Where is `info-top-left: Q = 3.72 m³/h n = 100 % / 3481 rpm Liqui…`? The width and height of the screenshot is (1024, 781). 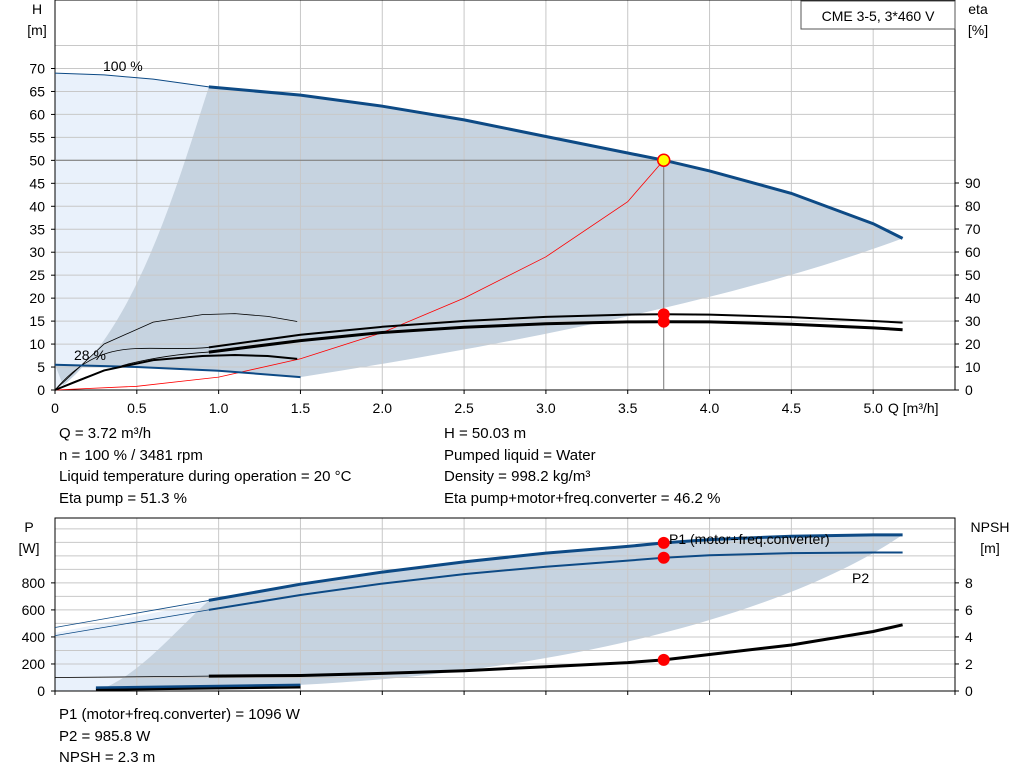 info-top-left: Q = 3.72 m³/h n = 100 % / 3481 rpm Liqui… is located at coordinates (205, 466).